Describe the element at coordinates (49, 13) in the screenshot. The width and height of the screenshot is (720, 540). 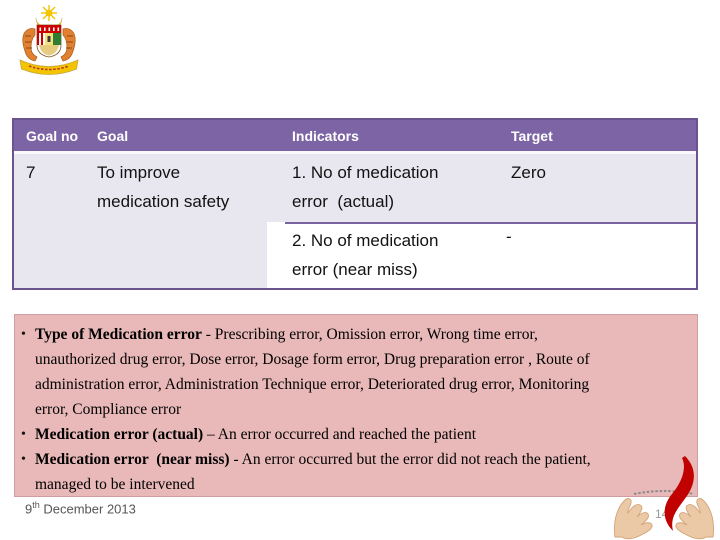
I see `crest-star-icon` at that location.